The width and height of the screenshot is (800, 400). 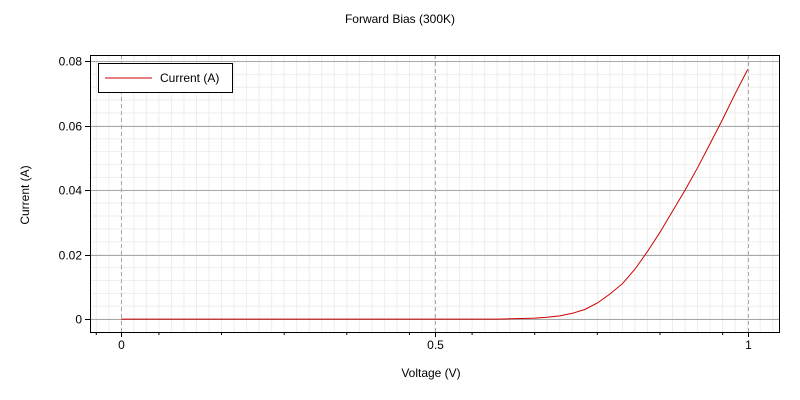 What do you see at coordinates (189, 78) in the screenshot?
I see `legend-label: Current (A)` at bounding box center [189, 78].